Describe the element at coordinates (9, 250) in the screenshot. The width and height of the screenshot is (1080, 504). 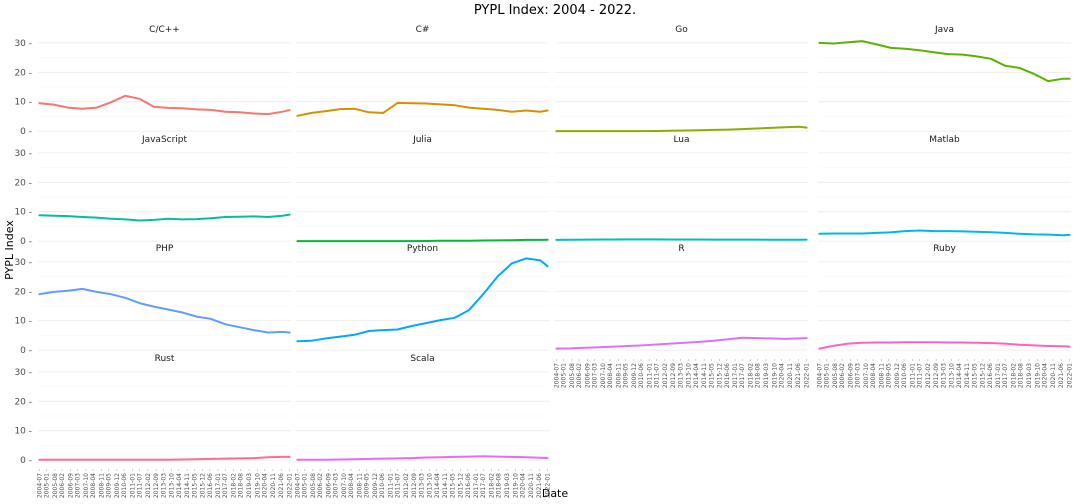
I see `y-axis-title: PYPL Index` at that location.